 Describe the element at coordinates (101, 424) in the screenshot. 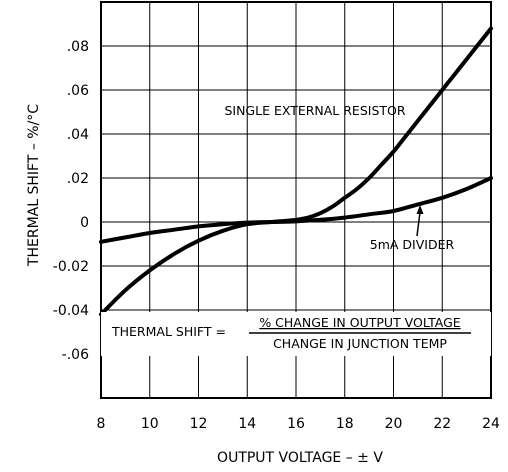

I see `x-tick-label: 8` at that location.